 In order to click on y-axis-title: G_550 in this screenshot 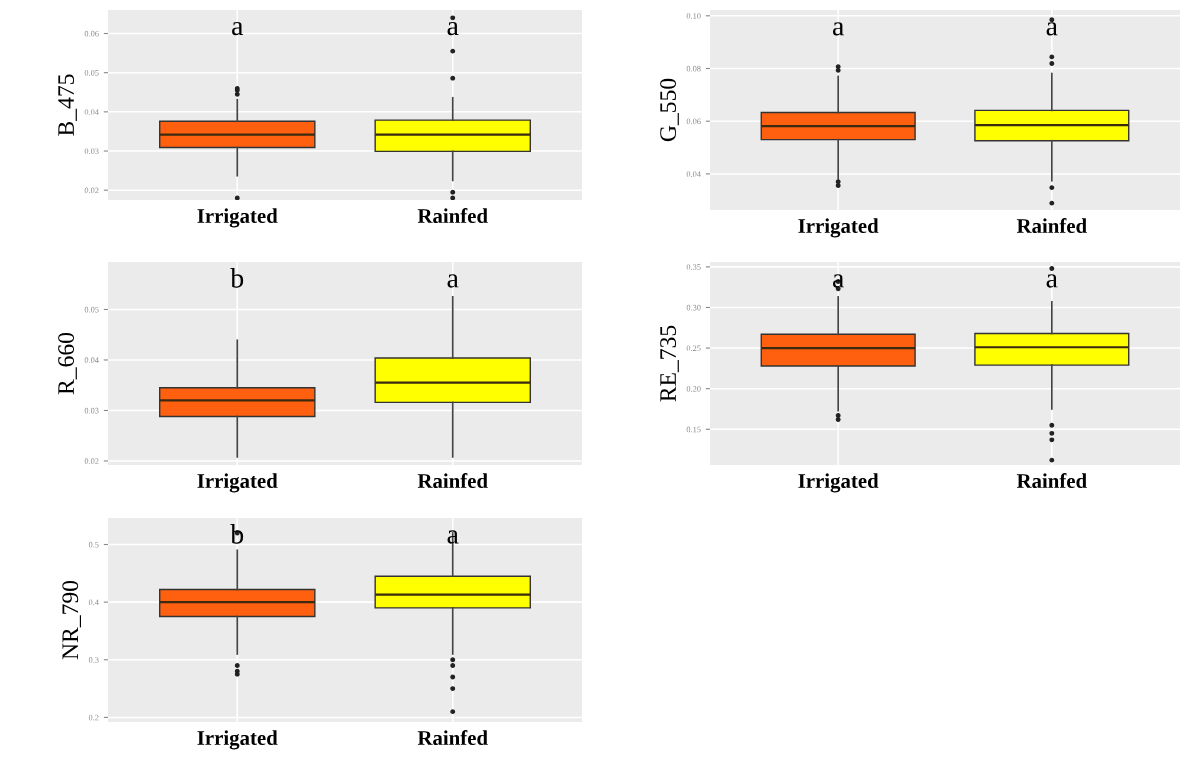, I will do `click(669, 110)`.